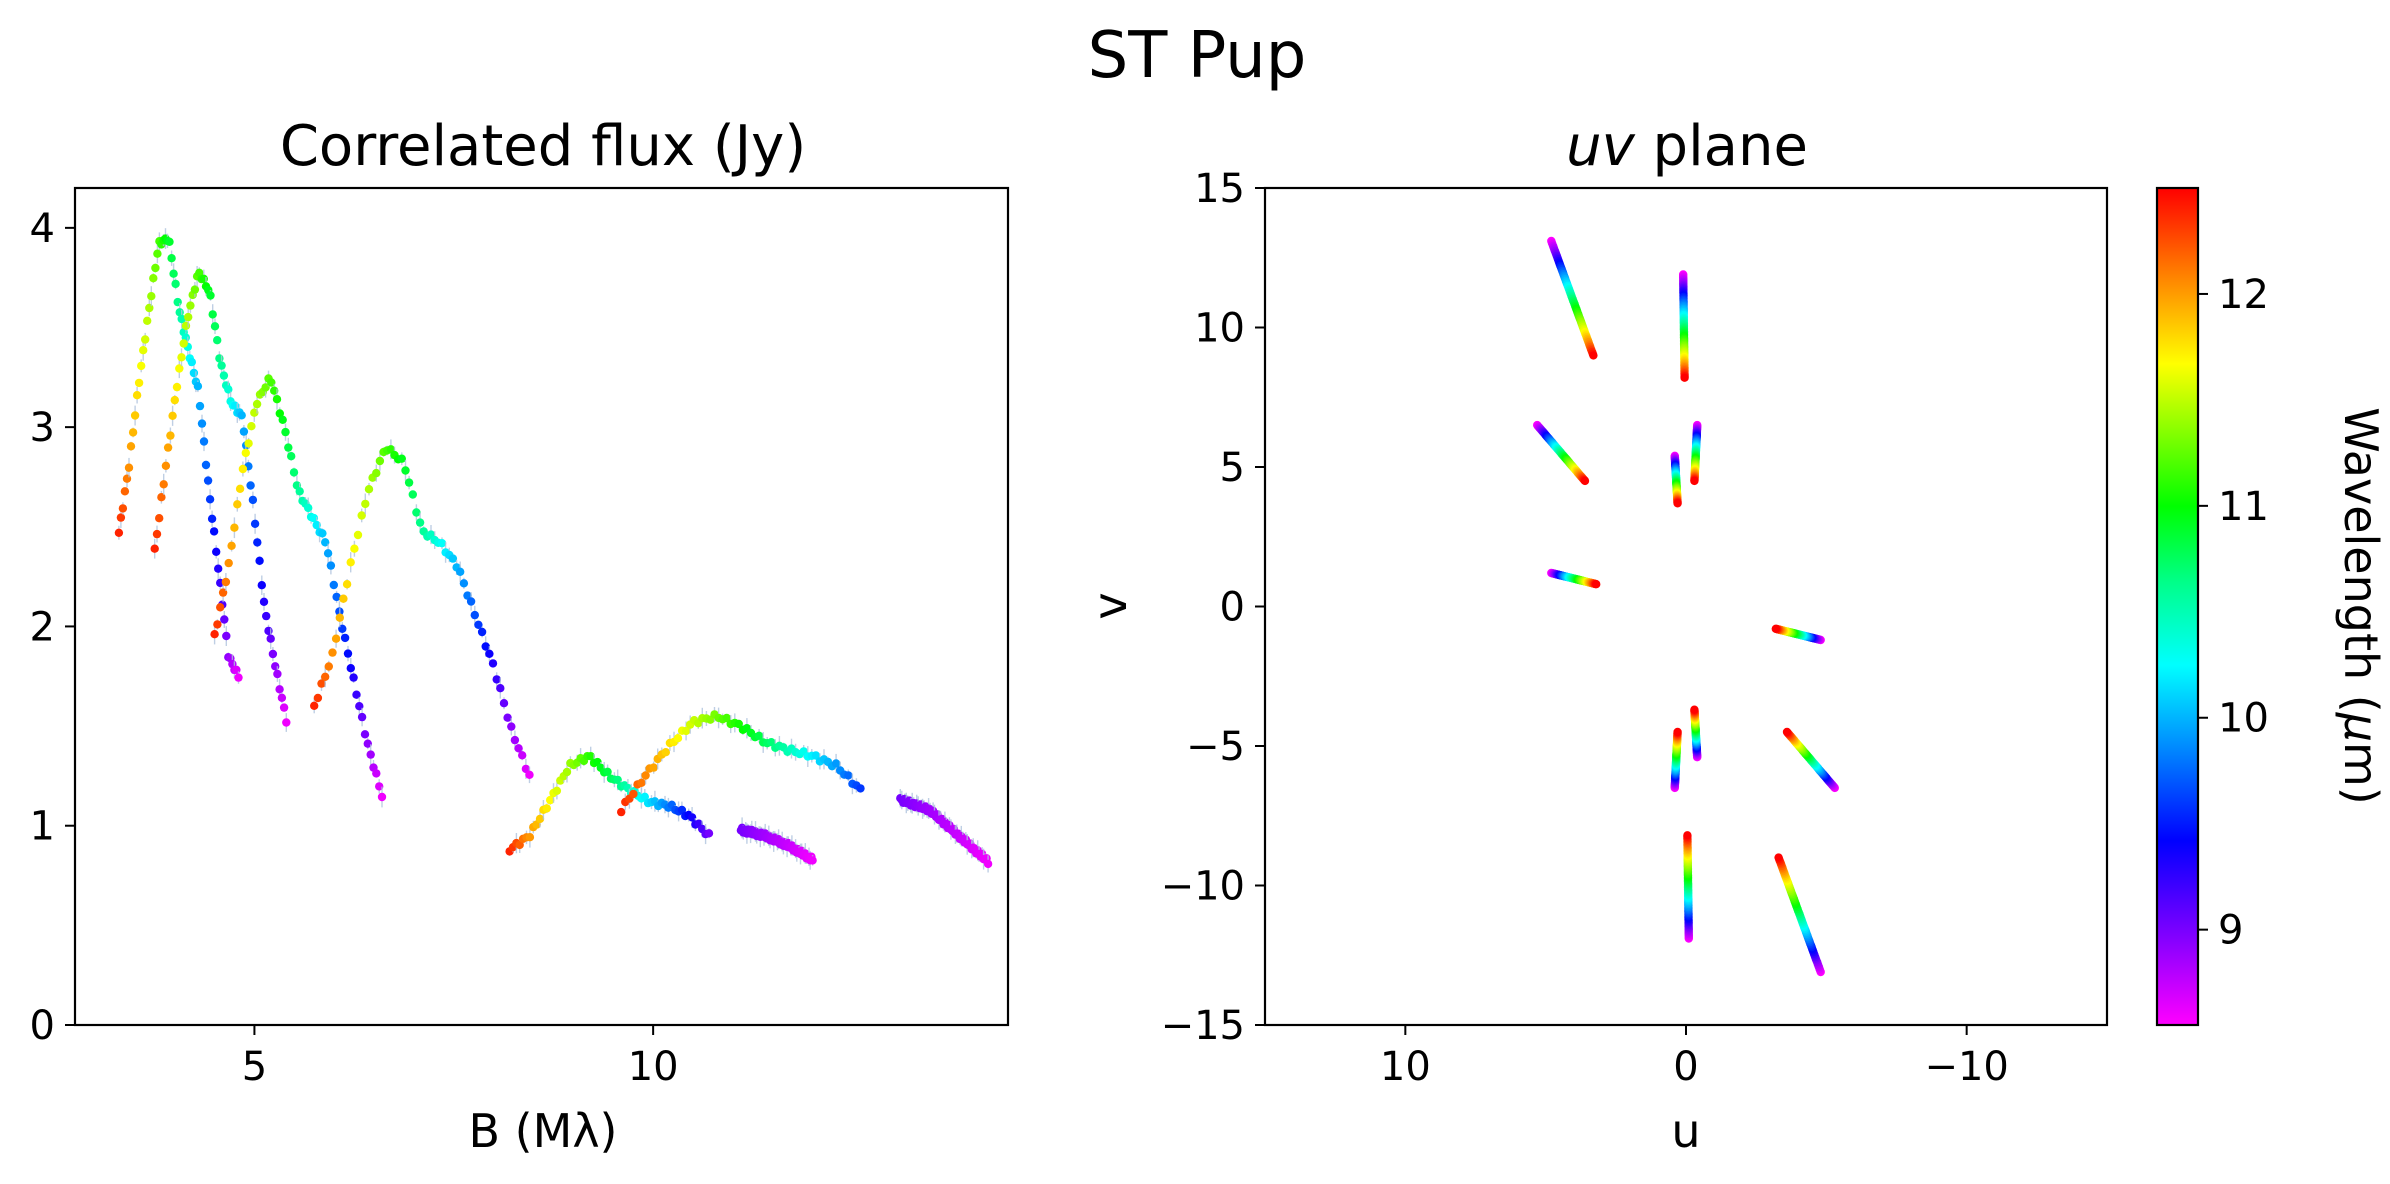  What do you see at coordinates (2177, 606) in the screenshot?
I see `colorbar-frame` at bounding box center [2177, 606].